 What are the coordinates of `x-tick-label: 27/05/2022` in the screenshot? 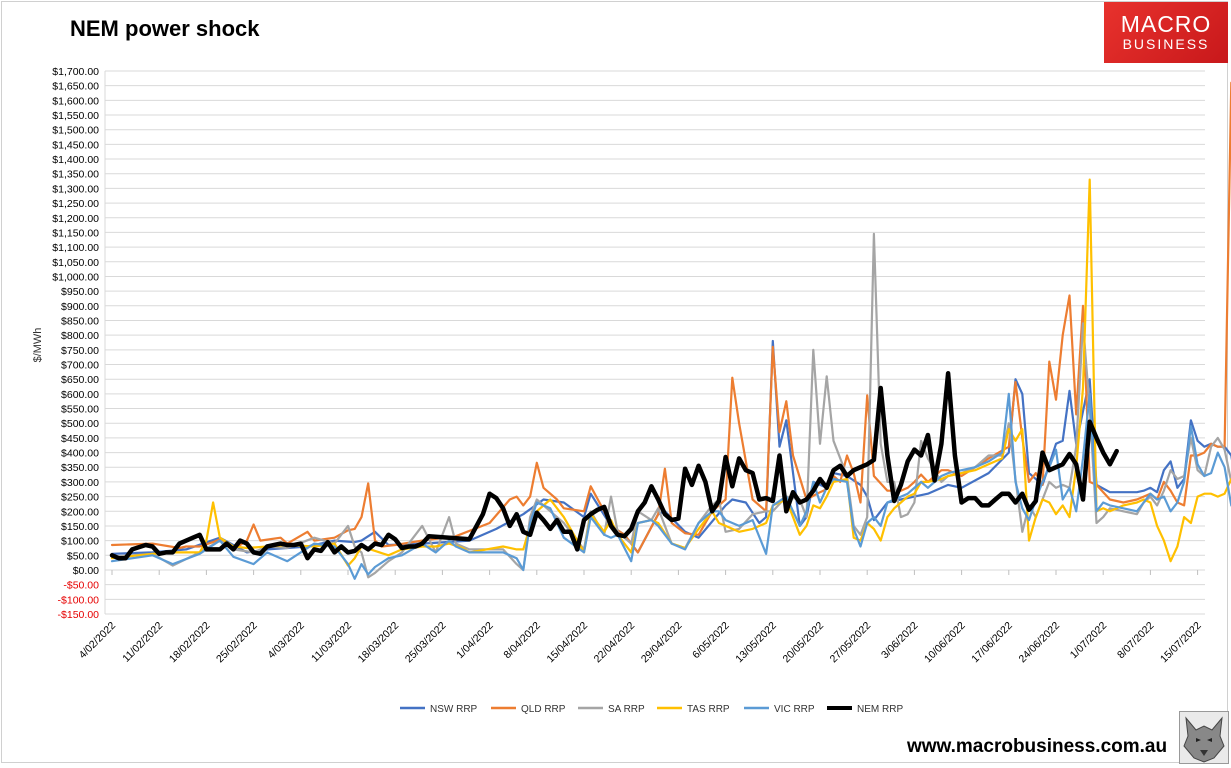 It's located at (851, 643).